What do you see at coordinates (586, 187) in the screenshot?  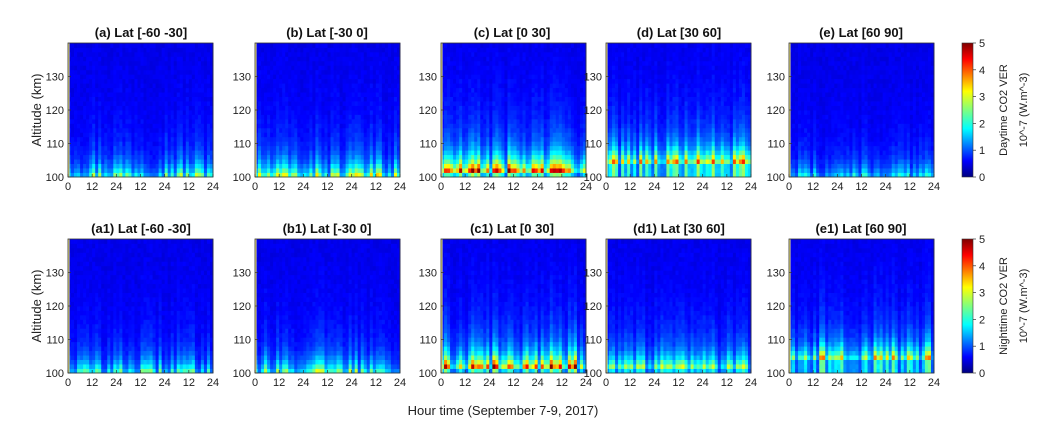 I see `x-tick-label: 24` at bounding box center [586, 187].